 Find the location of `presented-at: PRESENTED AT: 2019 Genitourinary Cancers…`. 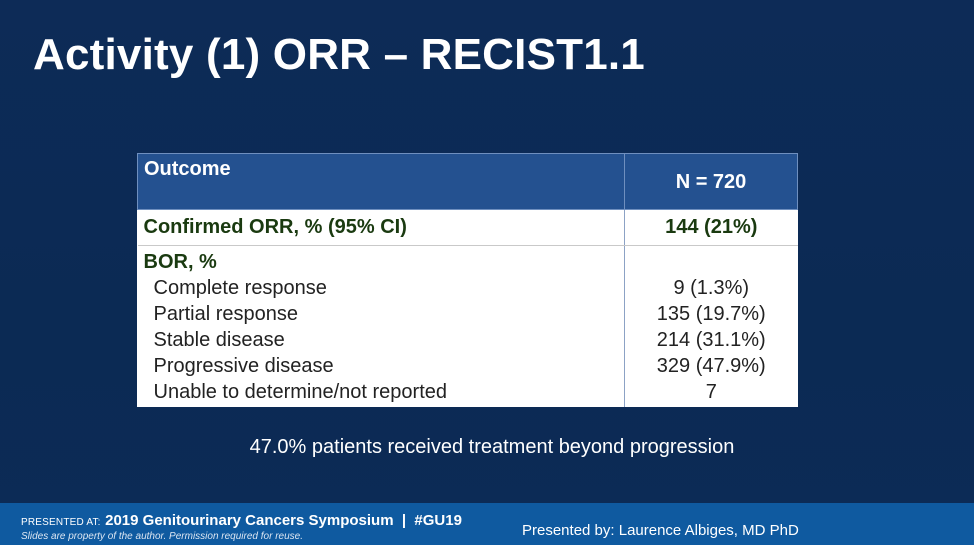

presented-at: PRESENTED AT: 2019 Genitourinary Cancers… is located at coordinates (241, 521).